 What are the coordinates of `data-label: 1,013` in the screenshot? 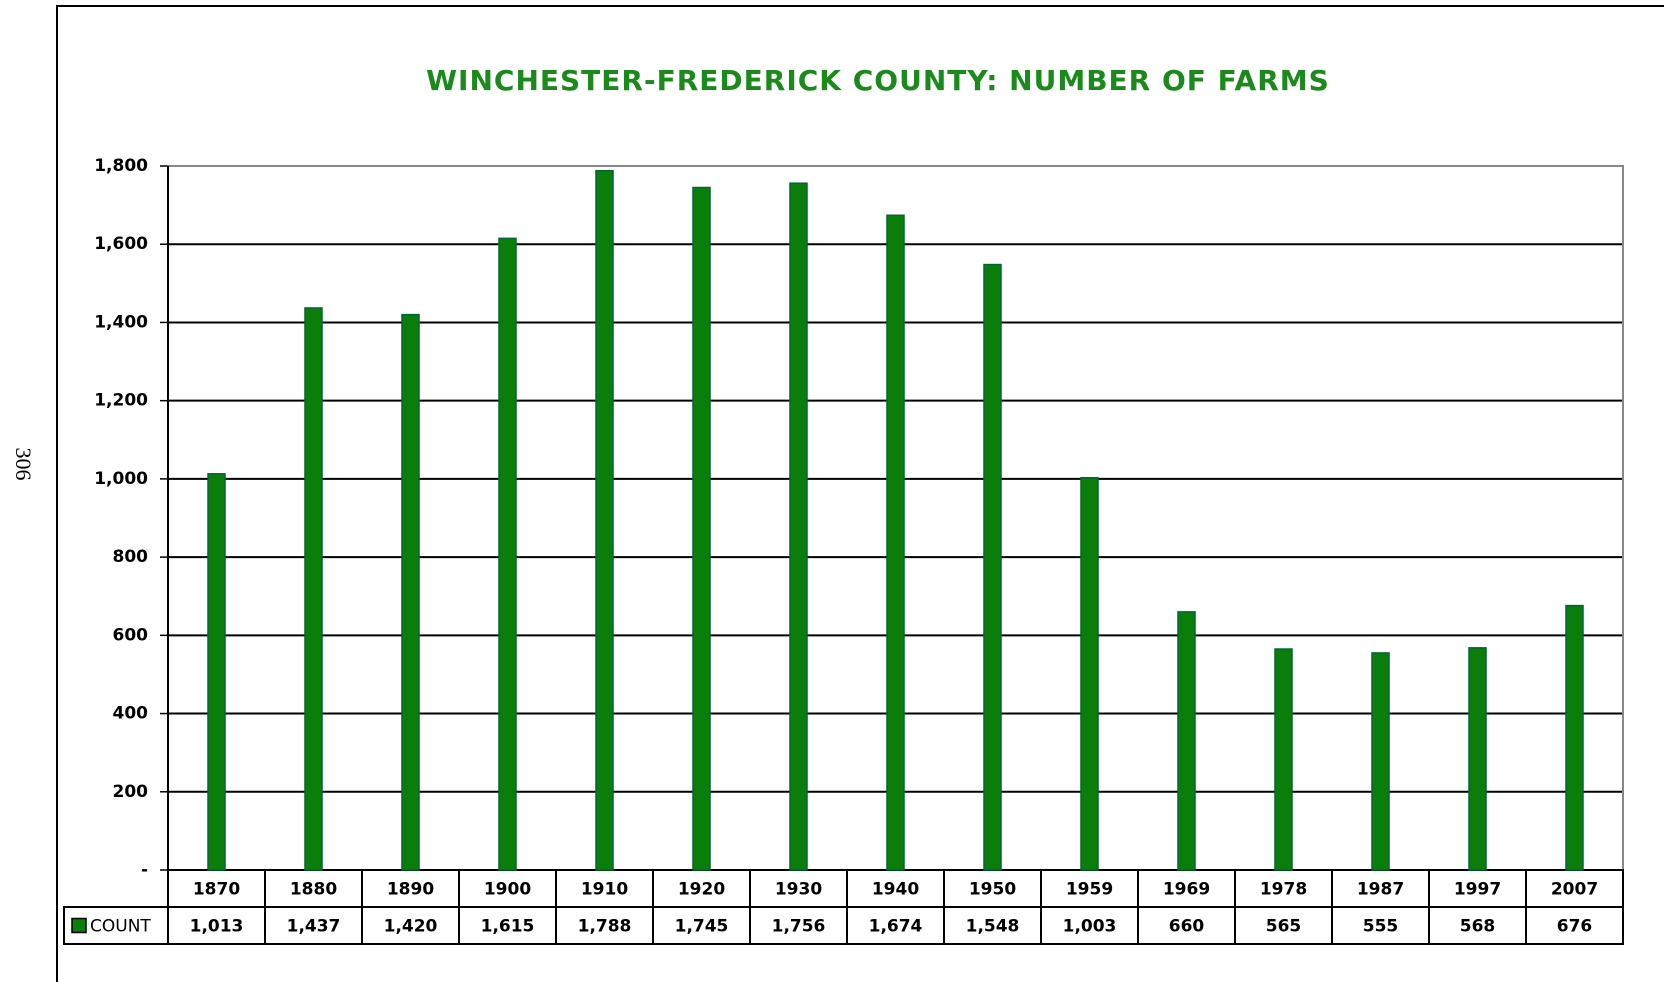 It's located at (217, 927).